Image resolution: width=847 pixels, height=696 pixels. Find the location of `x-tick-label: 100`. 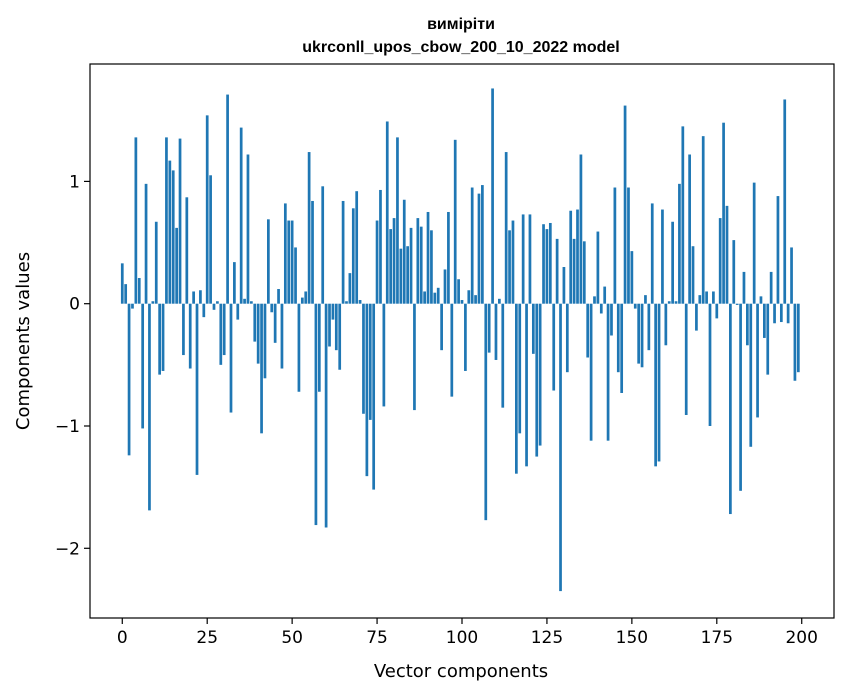

x-tick-label: 100 is located at coordinates (462, 638).